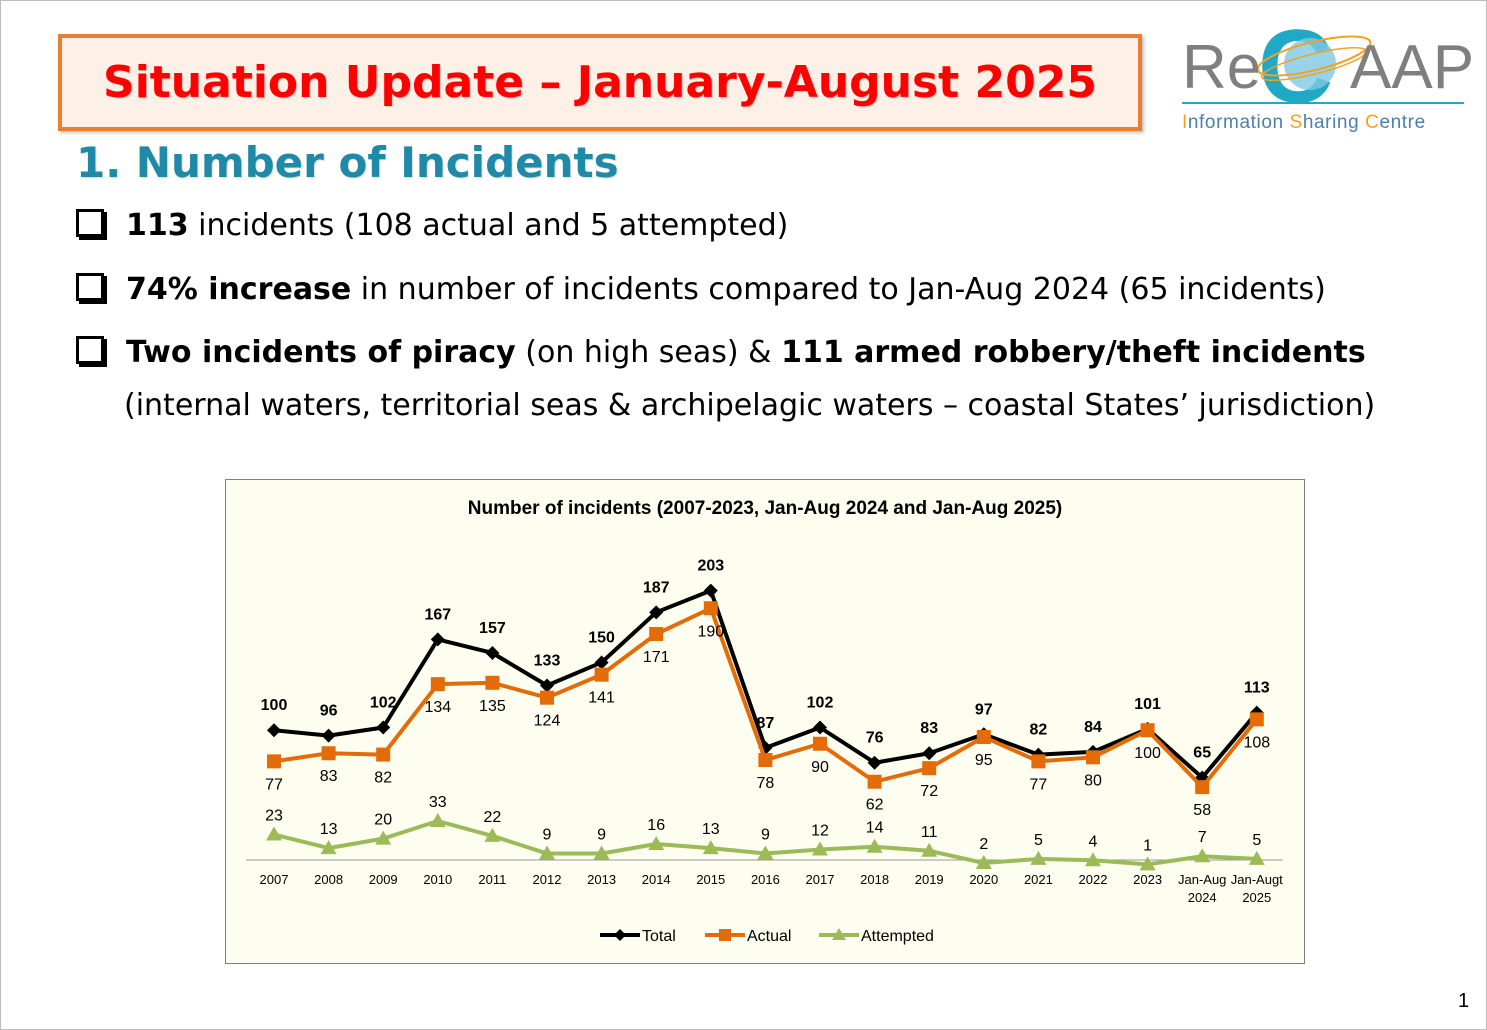  I want to click on data-label-total: 65, so click(1202, 753).